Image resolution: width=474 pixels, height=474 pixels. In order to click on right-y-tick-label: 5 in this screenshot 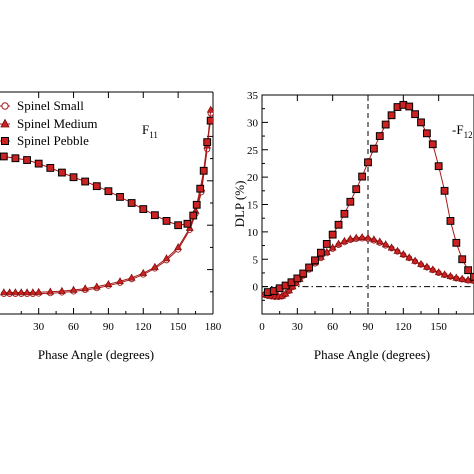, I will do `click(256, 260)`.